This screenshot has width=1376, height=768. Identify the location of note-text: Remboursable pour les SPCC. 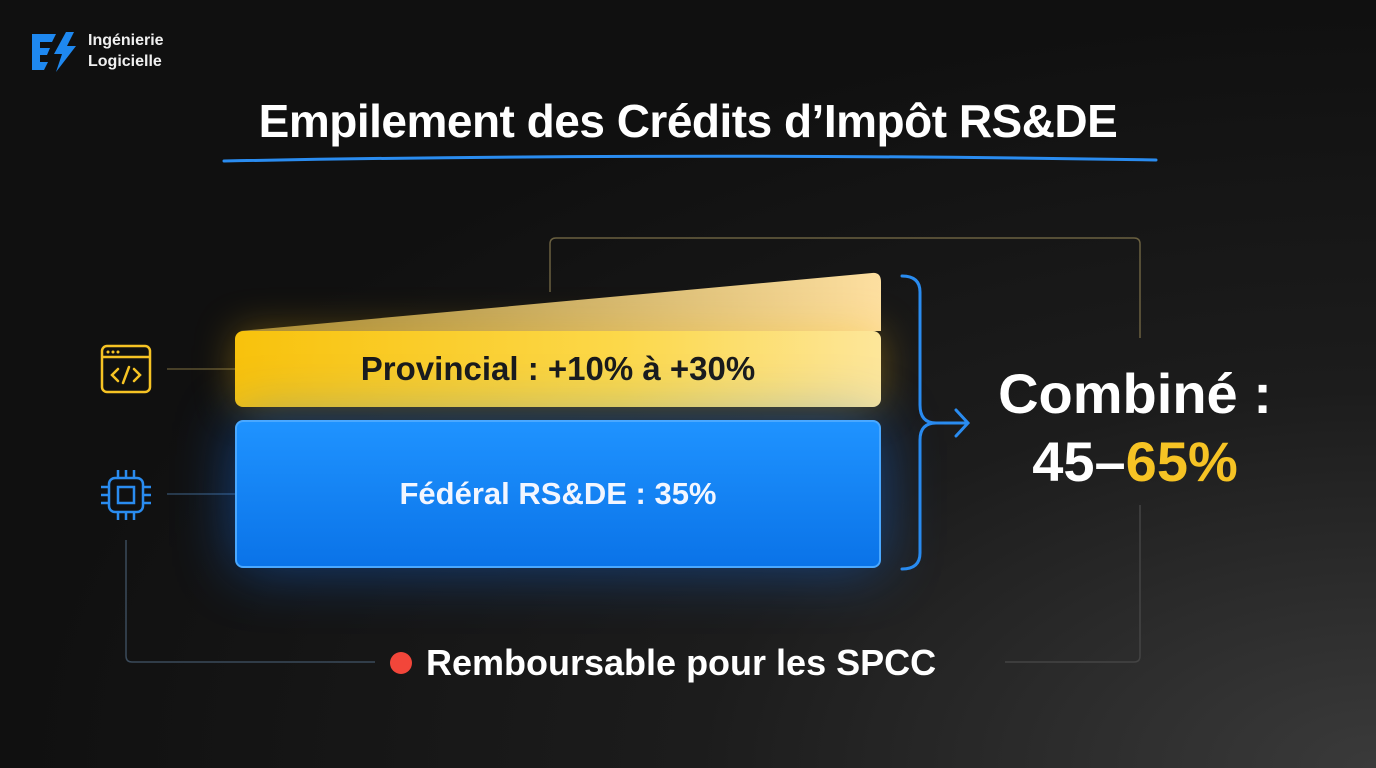
(681, 662).